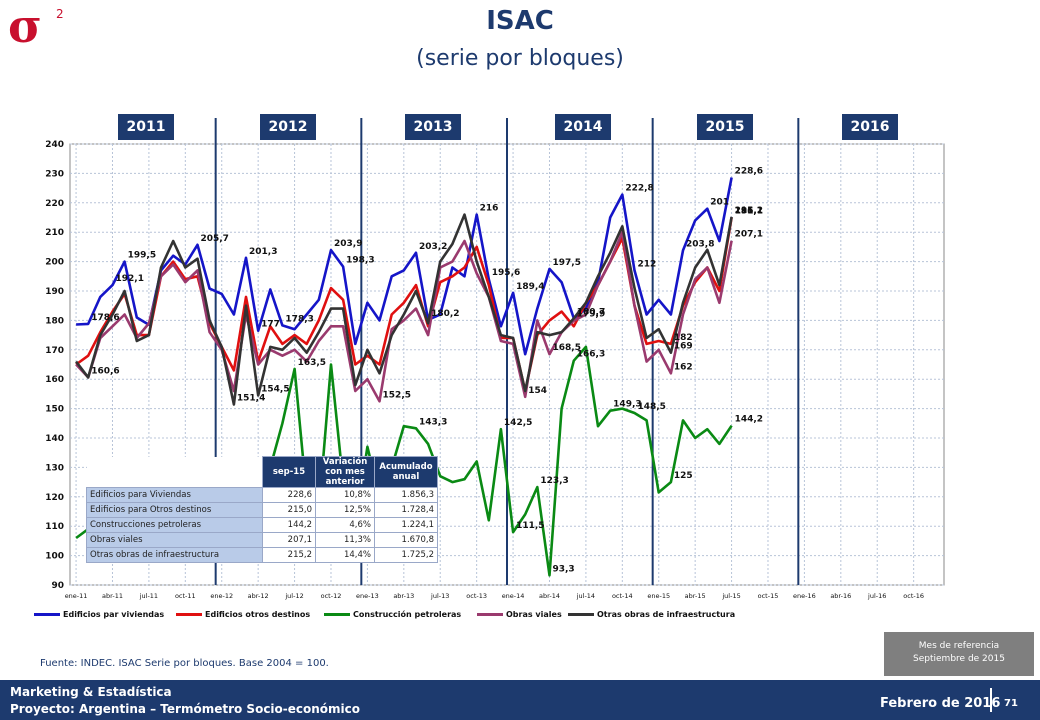 The width and height of the screenshot is (1040, 720). Describe the element at coordinates (719, 203) in the screenshot. I see `data-label: 201` at that location.